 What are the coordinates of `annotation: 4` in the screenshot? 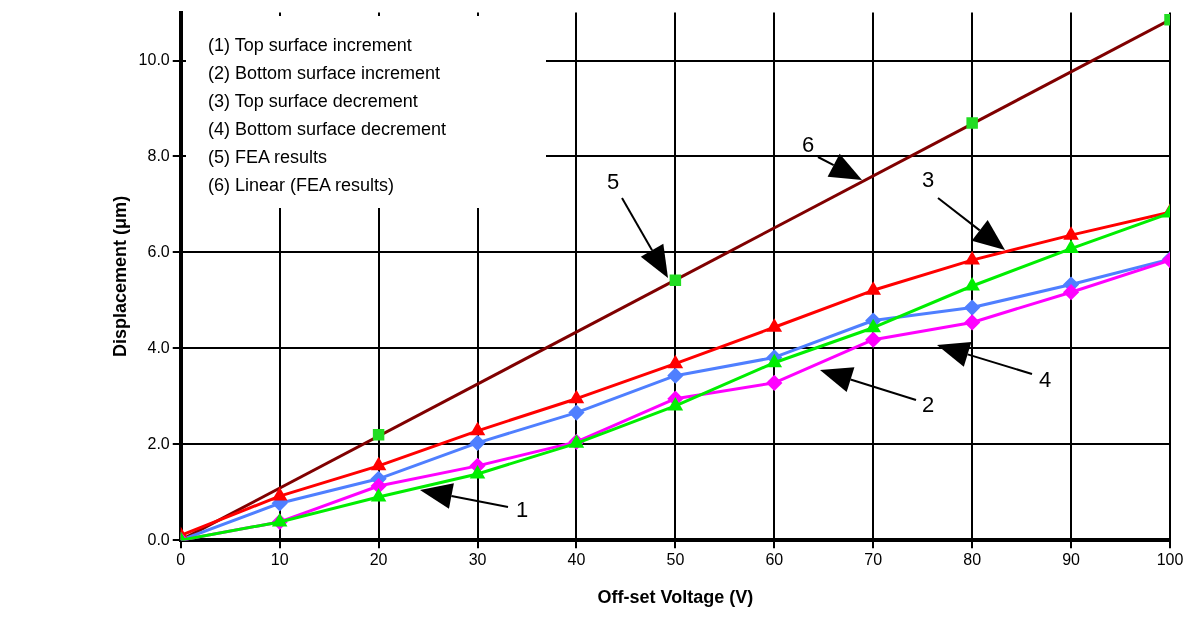 It's located at (1045, 379).